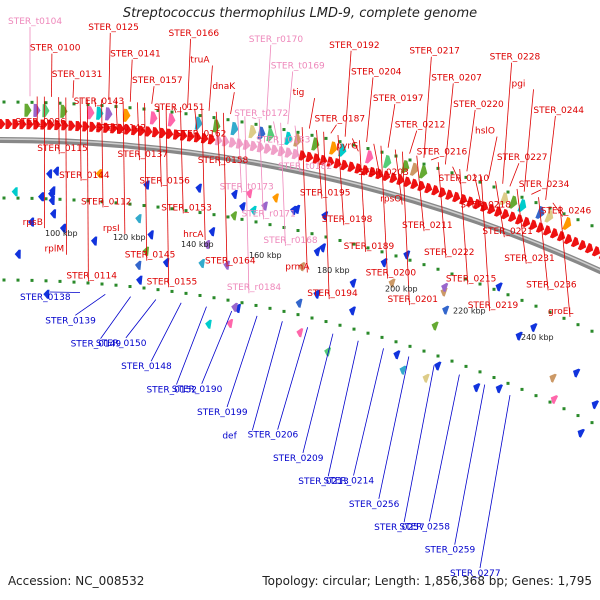  What do you see at coordinates (142, 155) in the screenshot?
I see `gene-label: STER_0137` at bounding box center [142, 155].